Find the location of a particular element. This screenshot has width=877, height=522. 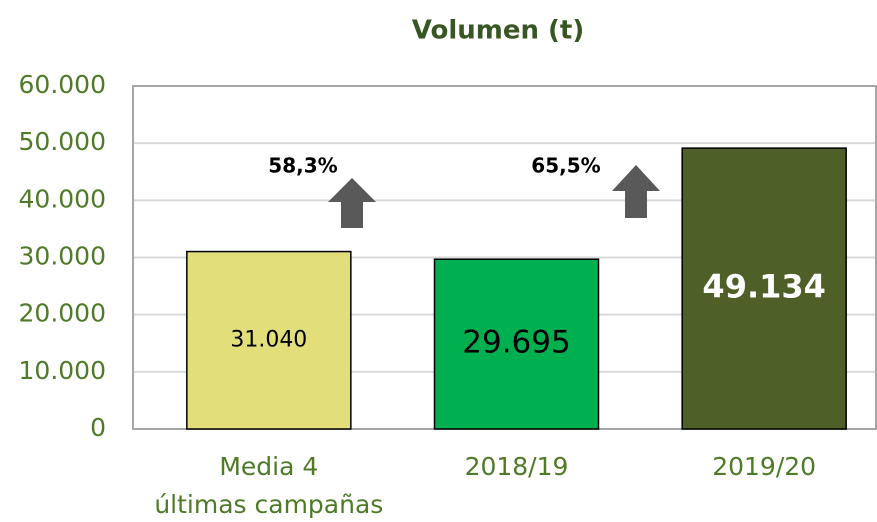

data-label: 29.695 is located at coordinates (516, 343).